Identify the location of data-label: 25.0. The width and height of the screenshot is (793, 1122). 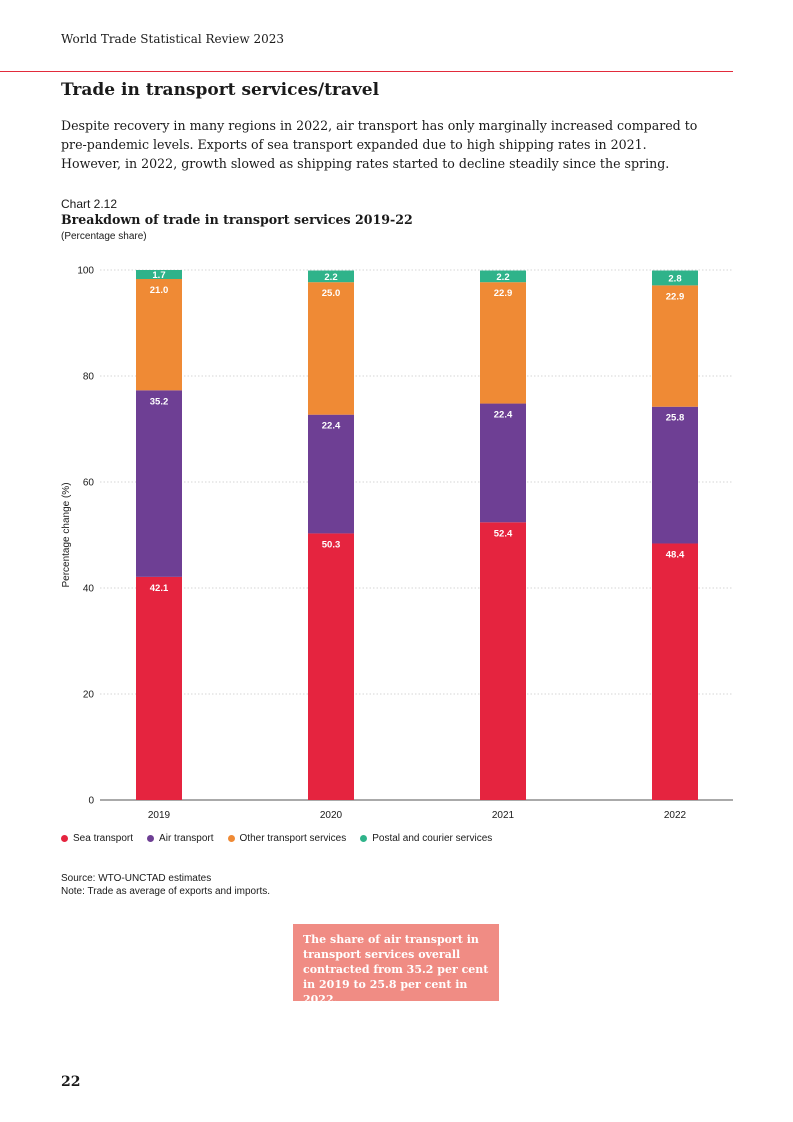
(331, 293).